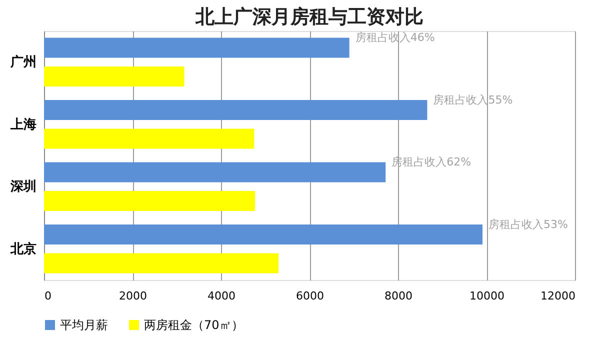 The height and width of the screenshot is (339, 600). What do you see at coordinates (487, 296) in the screenshot?
I see `x-tick-label: 10000` at bounding box center [487, 296].